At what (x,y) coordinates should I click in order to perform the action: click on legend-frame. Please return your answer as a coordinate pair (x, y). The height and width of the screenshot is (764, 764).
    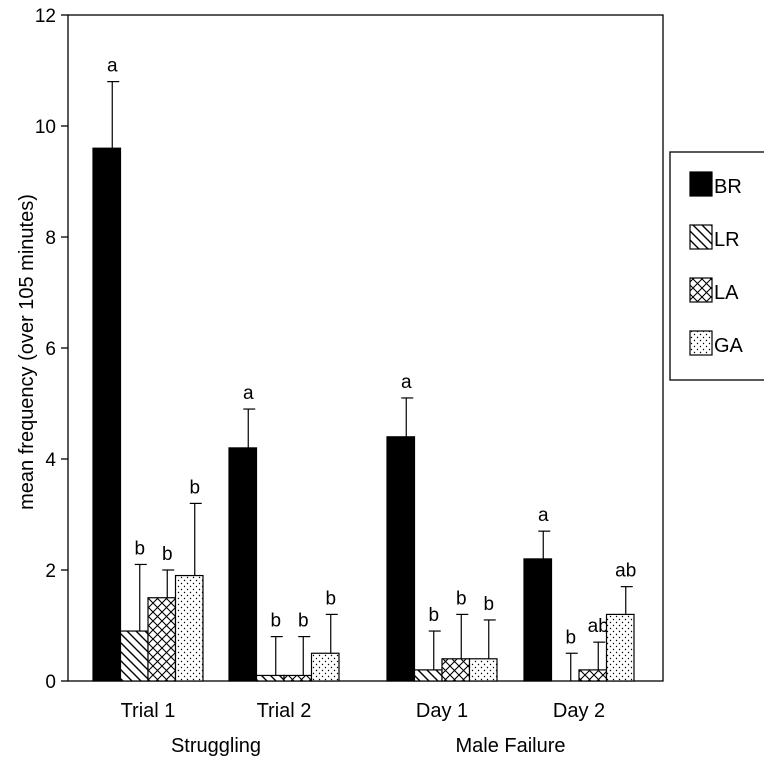
    Looking at the image, I should click on (716, 266).